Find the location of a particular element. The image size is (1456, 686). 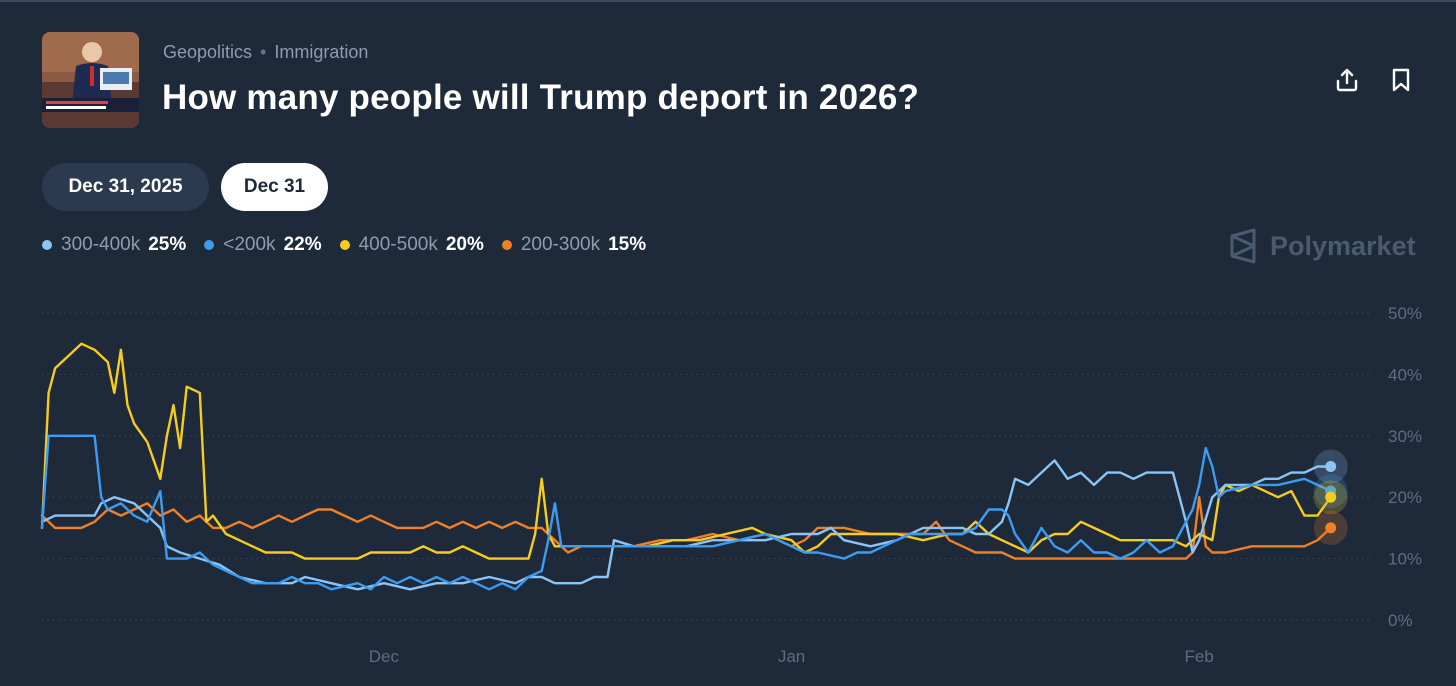

breadcrumb: Geopolitics • Immigration is located at coordinates (265, 52).